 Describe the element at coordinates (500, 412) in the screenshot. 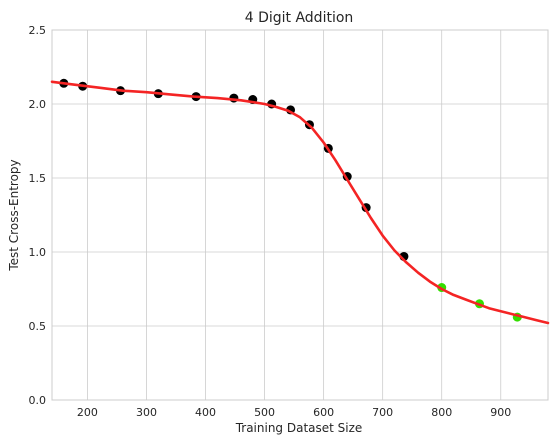

I see `x-tick-label: 900` at that location.